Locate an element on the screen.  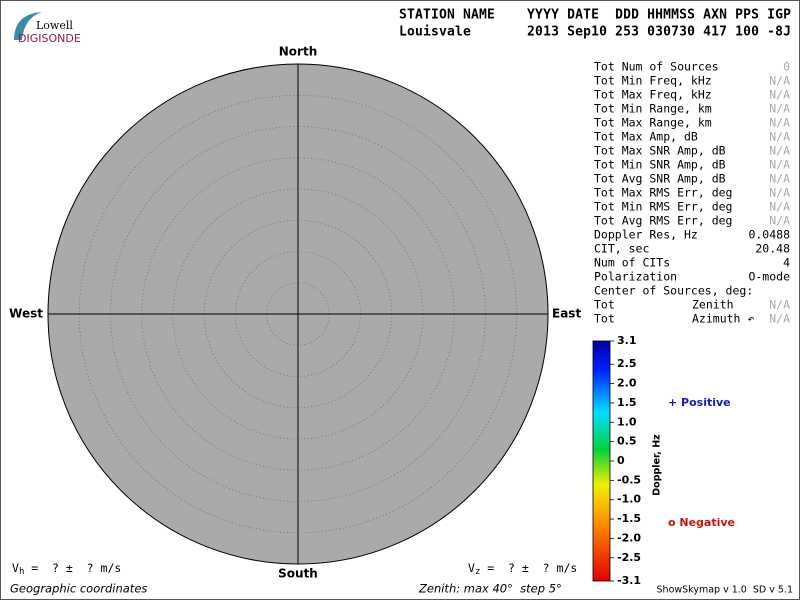
stat-value: 0 is located at coordinates (786, 67).